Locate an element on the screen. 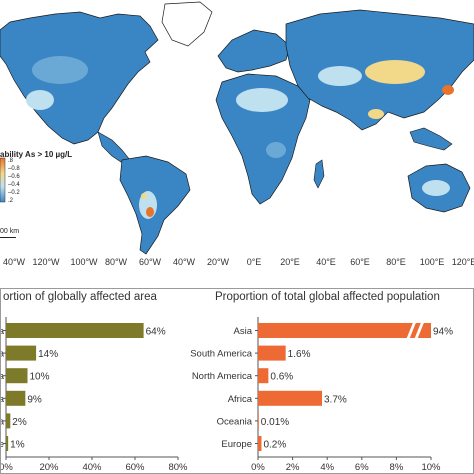  legend-value: –0.4 is located at coordinates (14, 185).